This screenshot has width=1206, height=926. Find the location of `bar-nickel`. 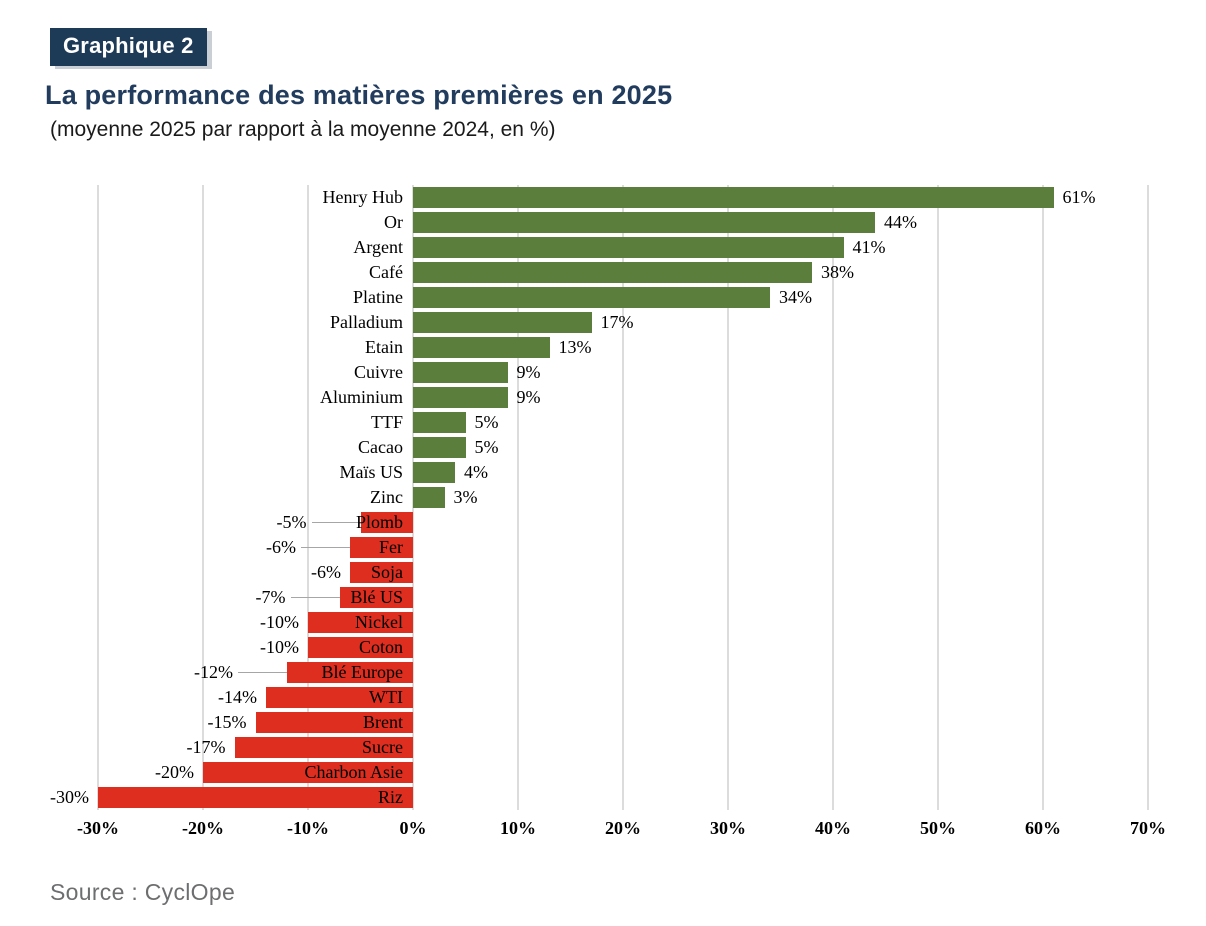

bar-nickel is located at coordinates (360, 622).